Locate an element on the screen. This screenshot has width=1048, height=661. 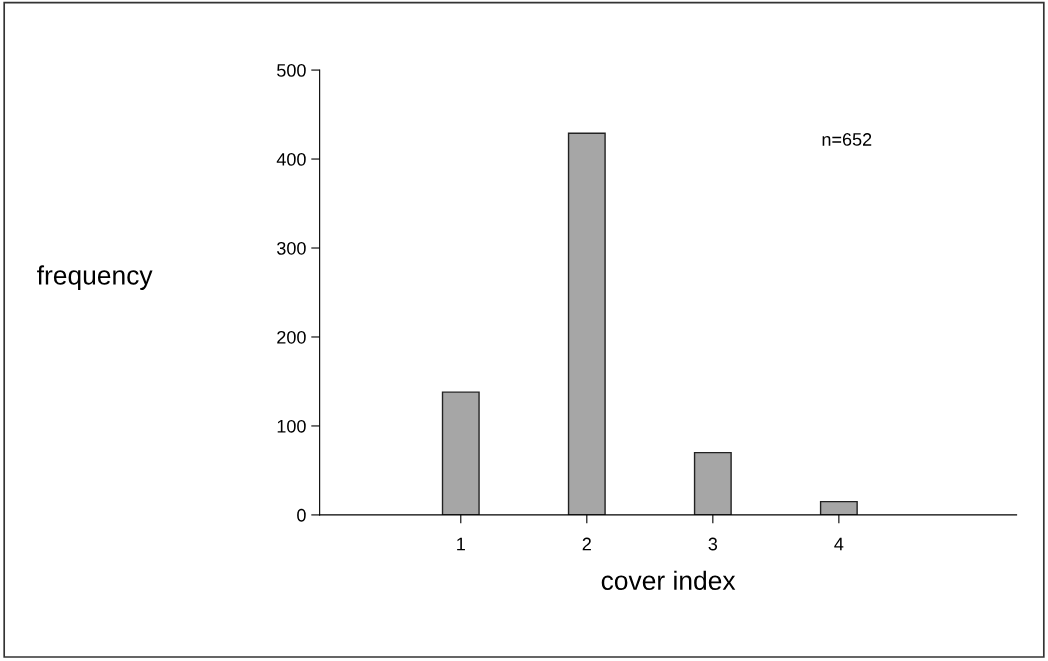
x-tick-label: 2 is located at coordinates (586, 544).